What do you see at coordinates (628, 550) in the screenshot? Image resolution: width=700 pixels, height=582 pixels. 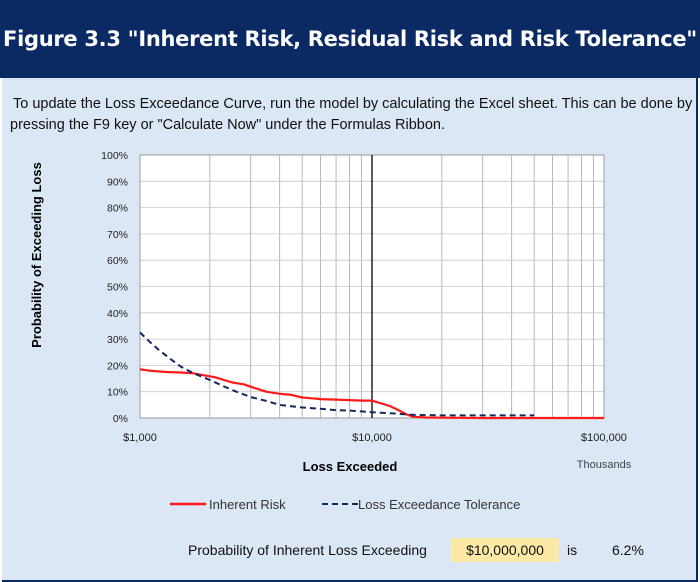 I see `probability-value: 6.2%` at bounding box center [628, 550].